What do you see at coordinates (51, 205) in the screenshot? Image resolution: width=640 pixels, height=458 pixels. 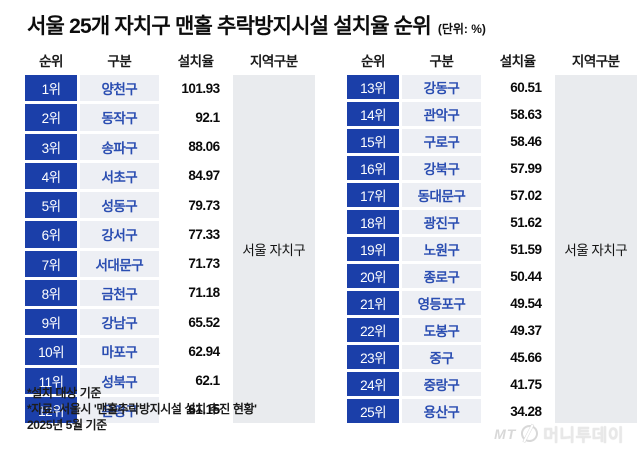 I see `rank-cell: 5위` at bounding box center [51, 205].